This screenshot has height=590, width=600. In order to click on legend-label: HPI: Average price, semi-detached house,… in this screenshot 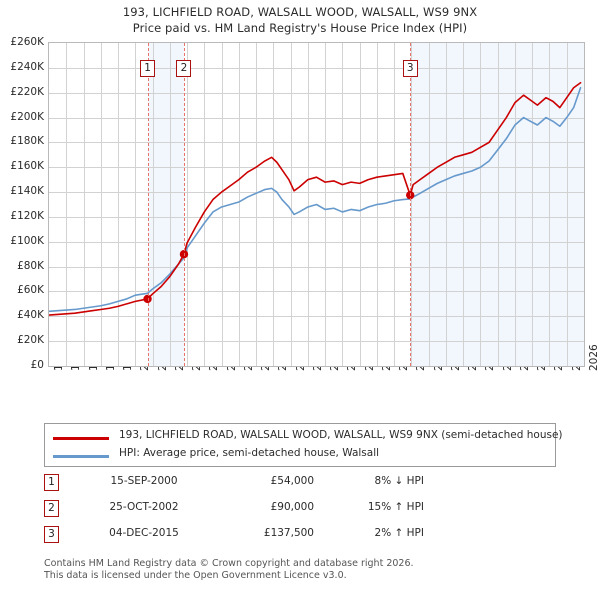, I will do `click(249, 453)`.